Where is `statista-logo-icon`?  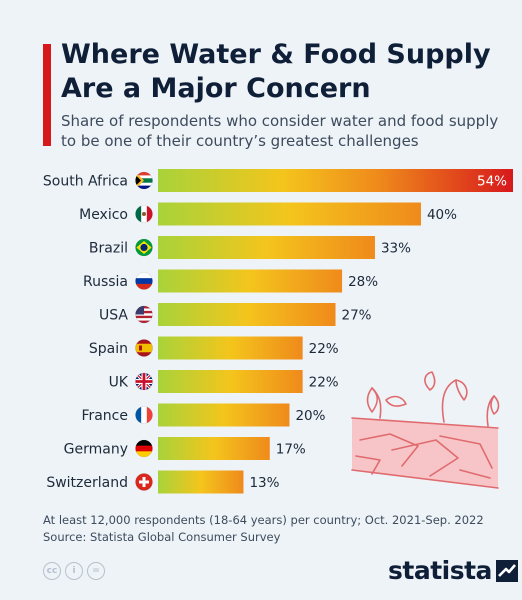 statista-logo-icon is located at coordinates (506, 570).